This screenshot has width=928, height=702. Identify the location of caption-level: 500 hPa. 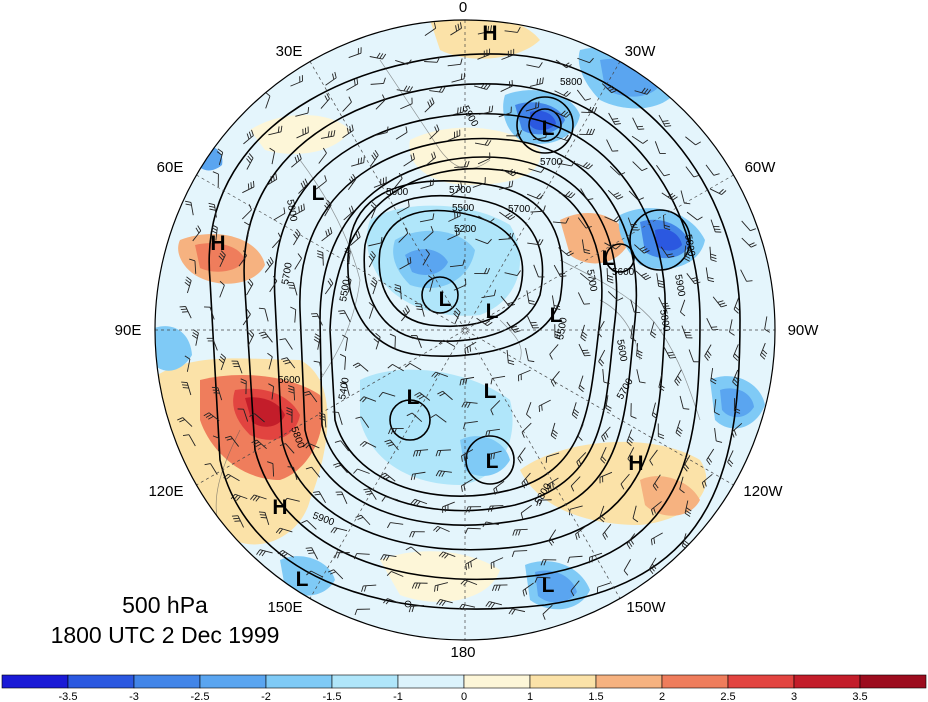
(165, 605).